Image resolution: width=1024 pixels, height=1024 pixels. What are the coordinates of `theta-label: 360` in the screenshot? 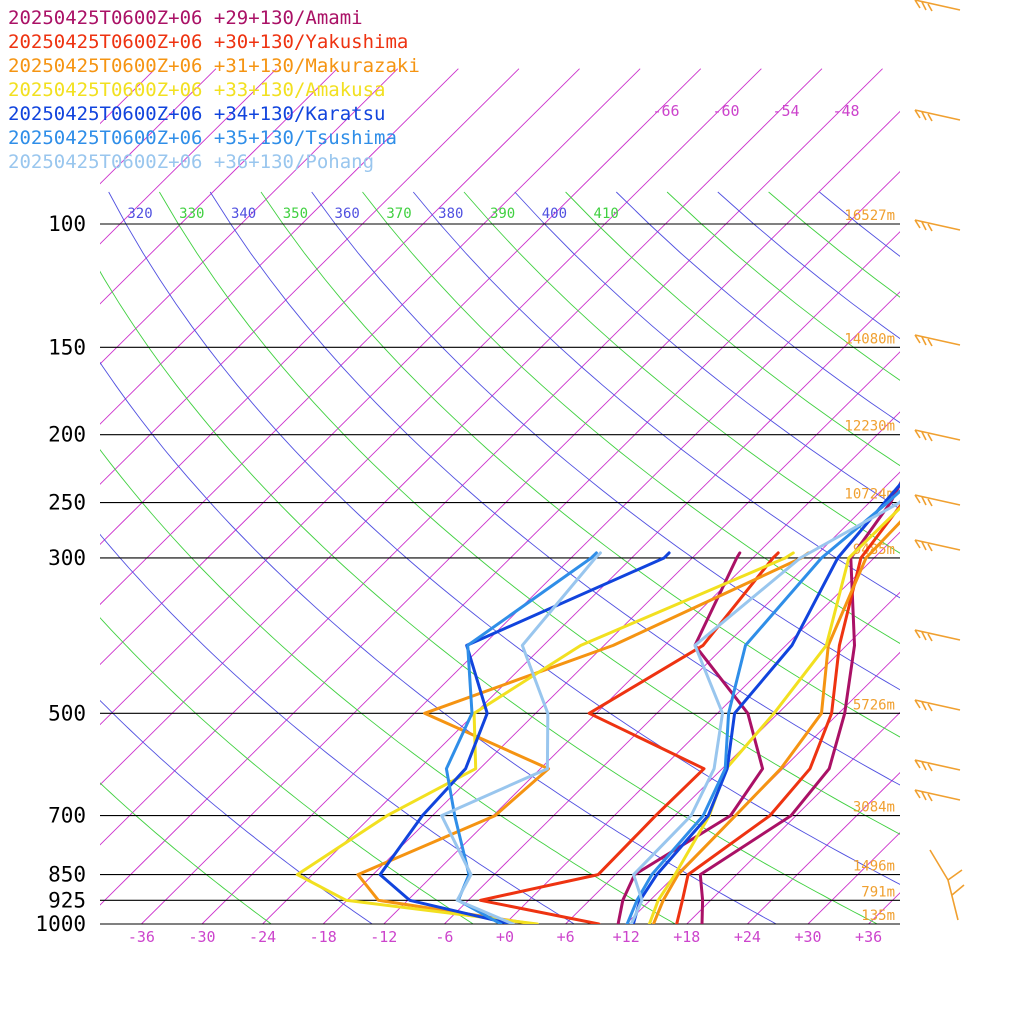 It's located at (347, 214).